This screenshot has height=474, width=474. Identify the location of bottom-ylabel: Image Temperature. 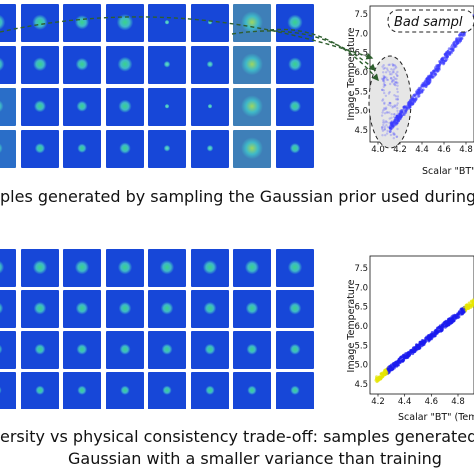
(351, 325).